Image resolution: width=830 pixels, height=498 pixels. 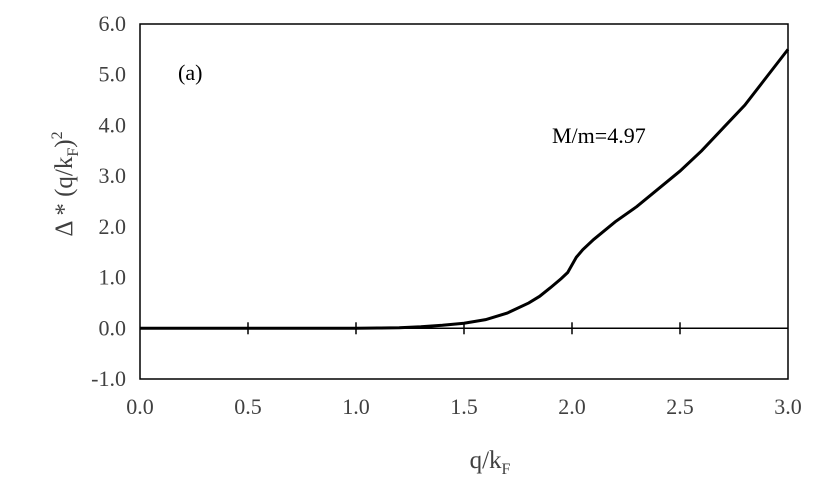 I want to click on y-tick-label: 3.0, so click(x=113, y=175).